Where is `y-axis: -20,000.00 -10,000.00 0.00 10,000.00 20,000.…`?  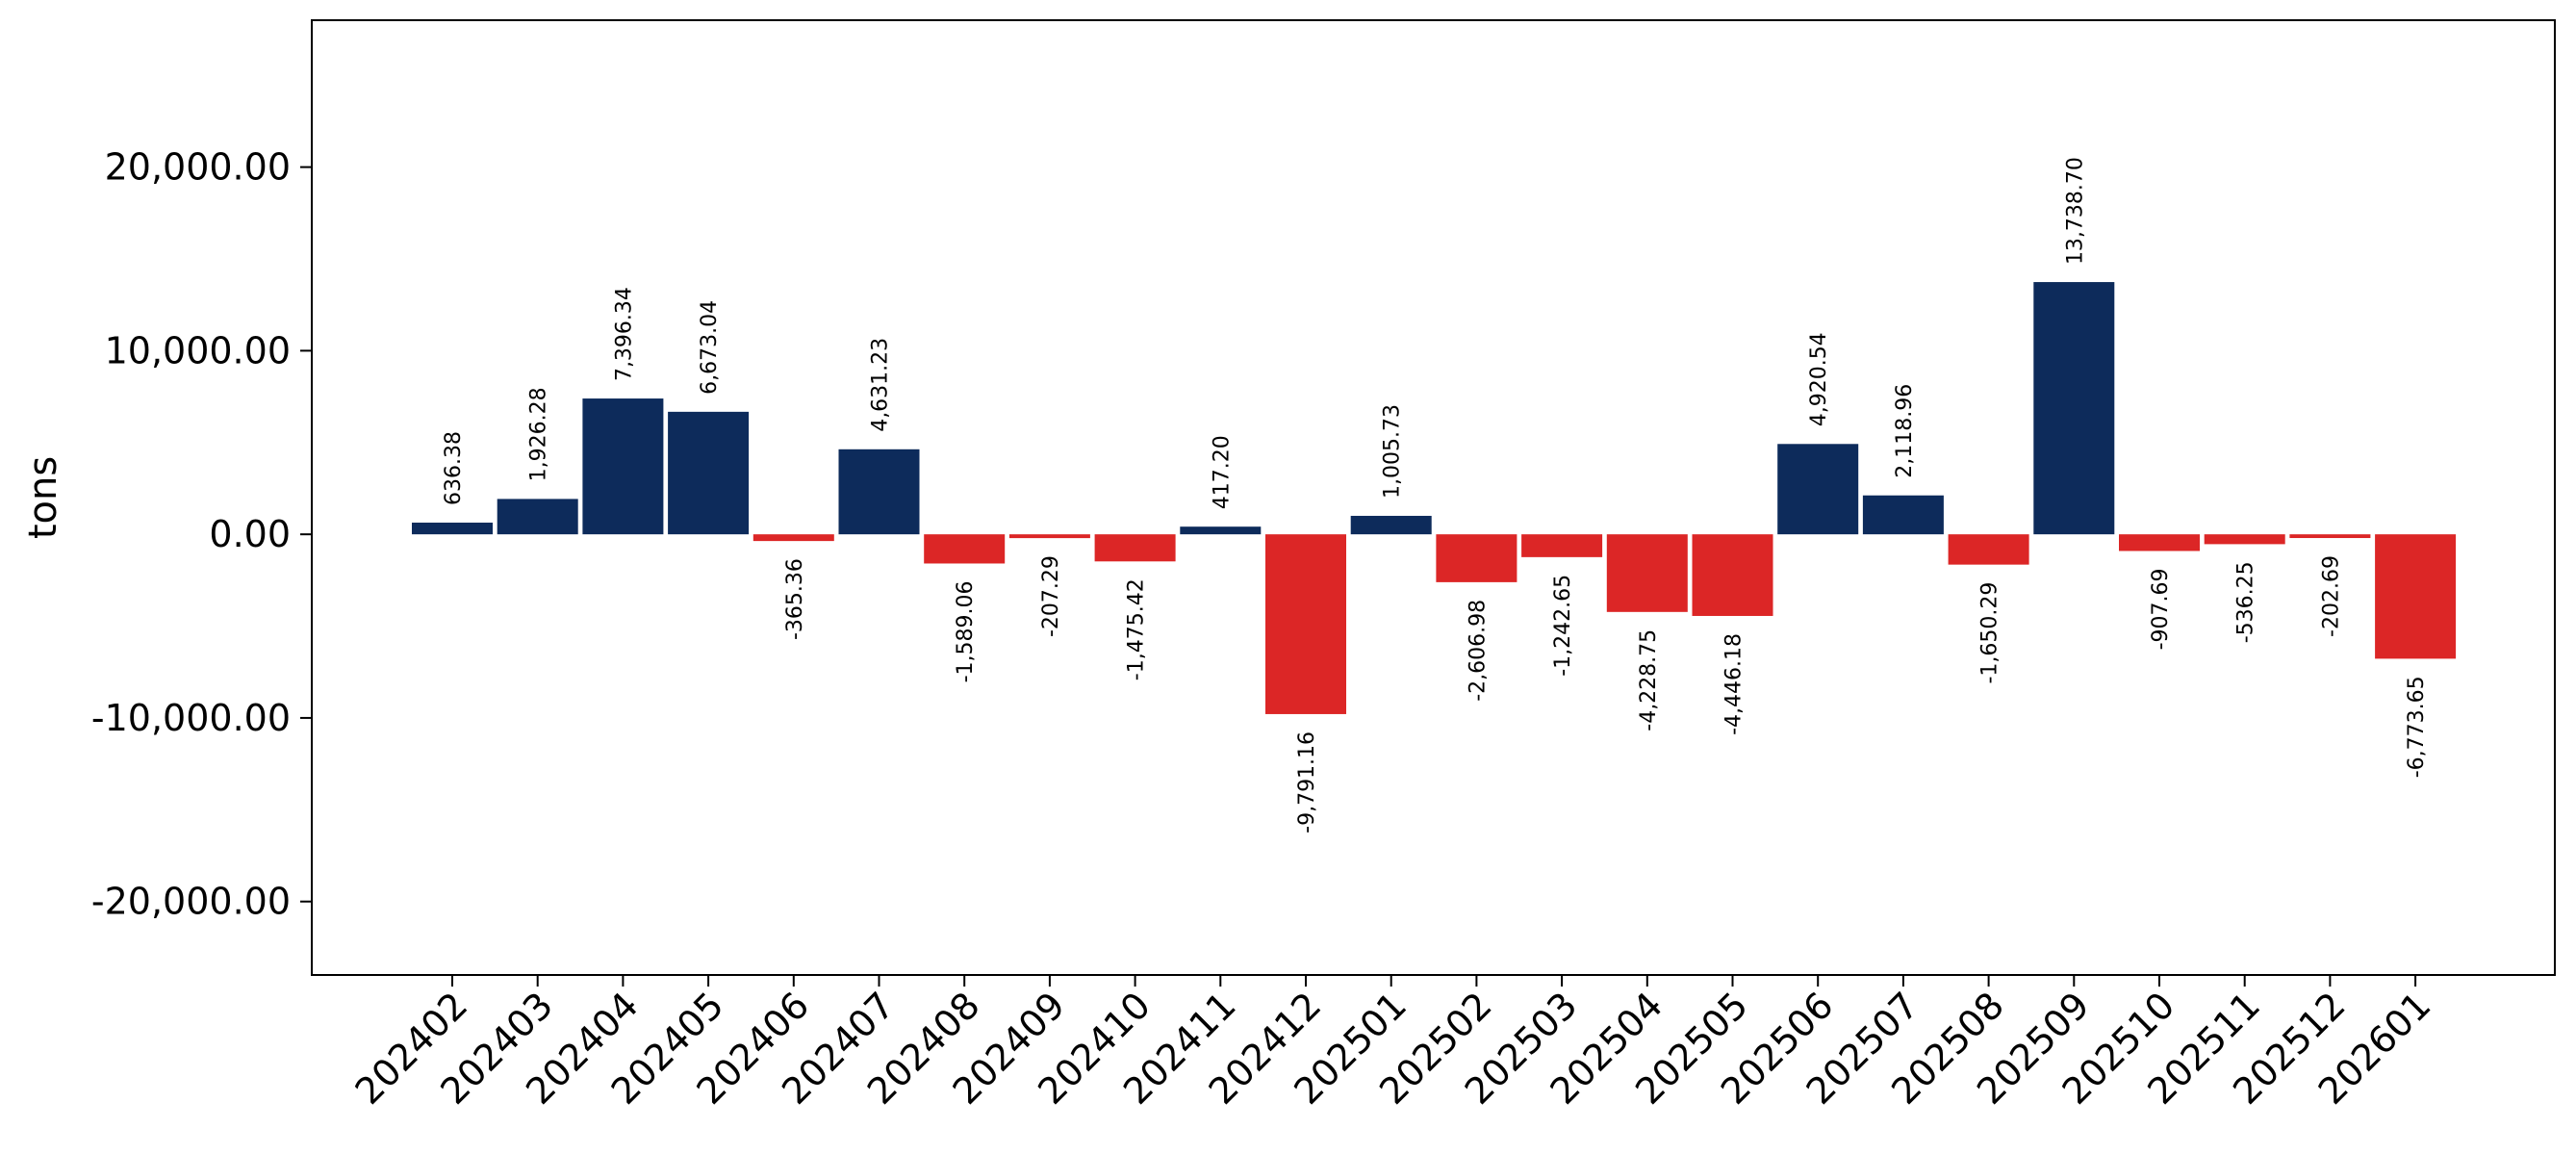
y-axis: -20,000.00 -10,000.00 0.00 10,000.00 20,000.… is located at coordinates (201, 534).